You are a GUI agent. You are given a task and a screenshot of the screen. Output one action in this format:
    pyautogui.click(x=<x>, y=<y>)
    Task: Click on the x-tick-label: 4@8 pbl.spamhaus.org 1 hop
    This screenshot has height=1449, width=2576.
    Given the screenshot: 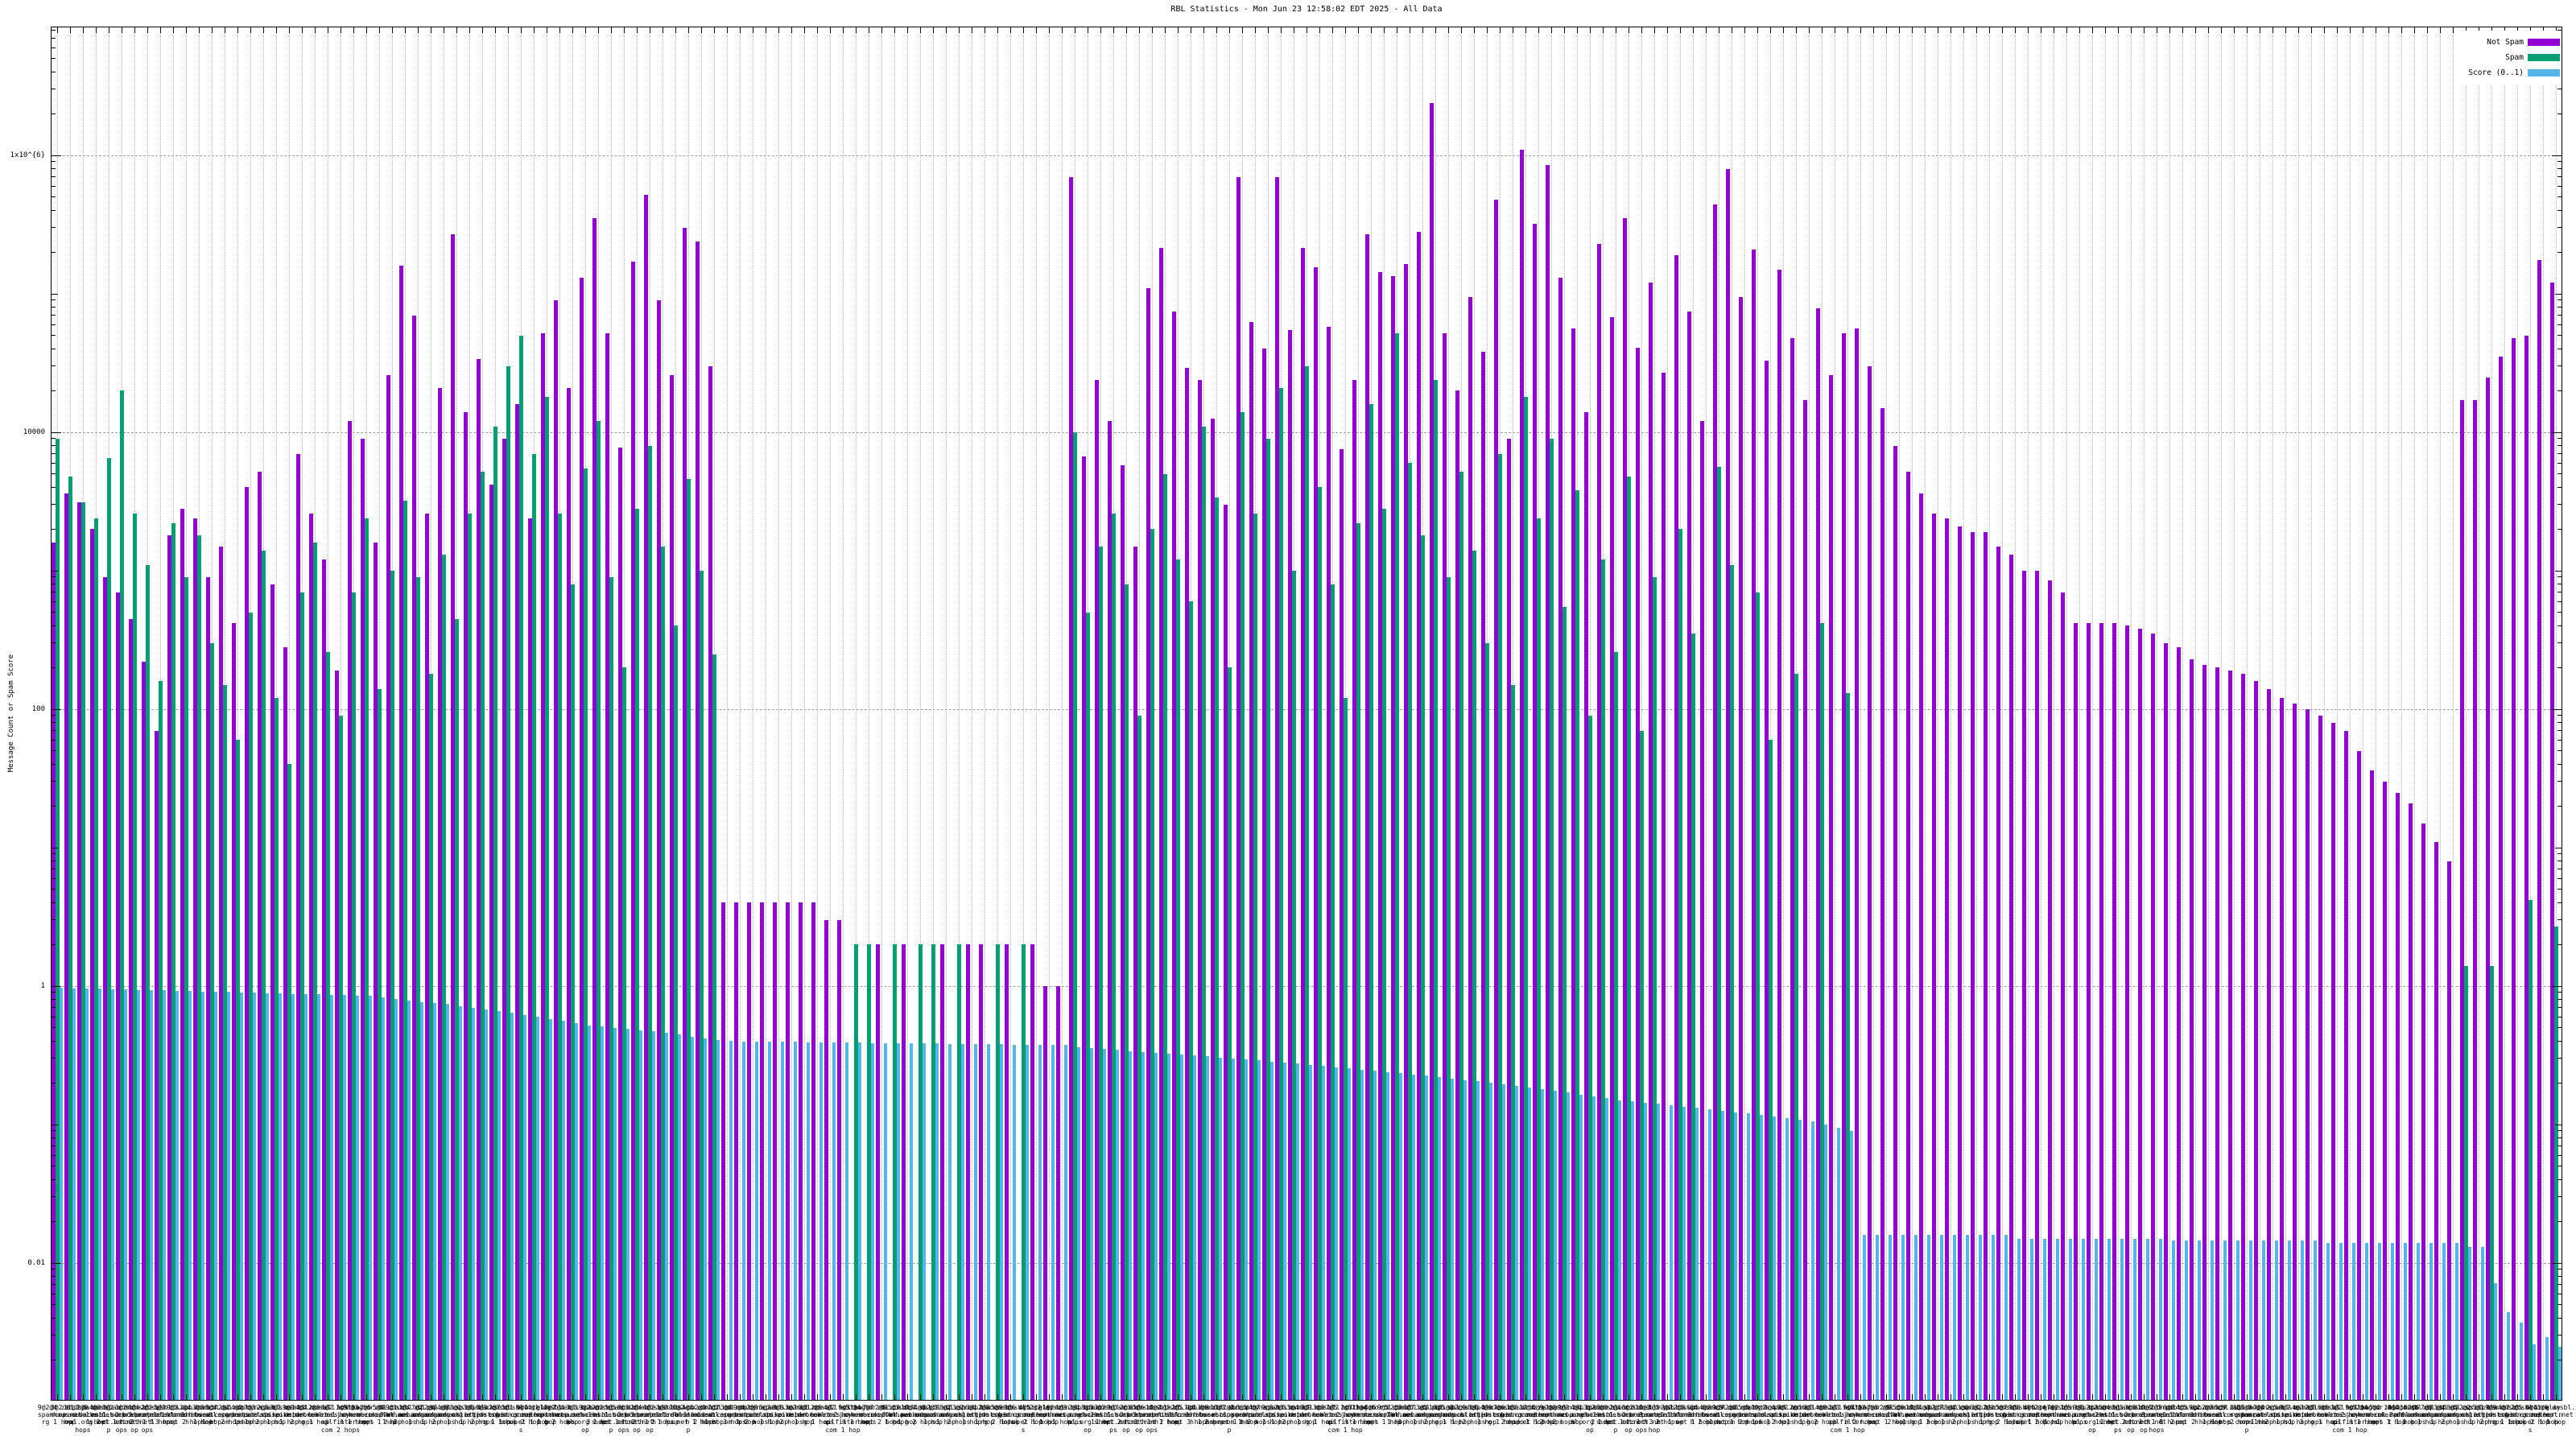 What is the action you would take?
    pyautogui.click(x=933, y=1415)
    